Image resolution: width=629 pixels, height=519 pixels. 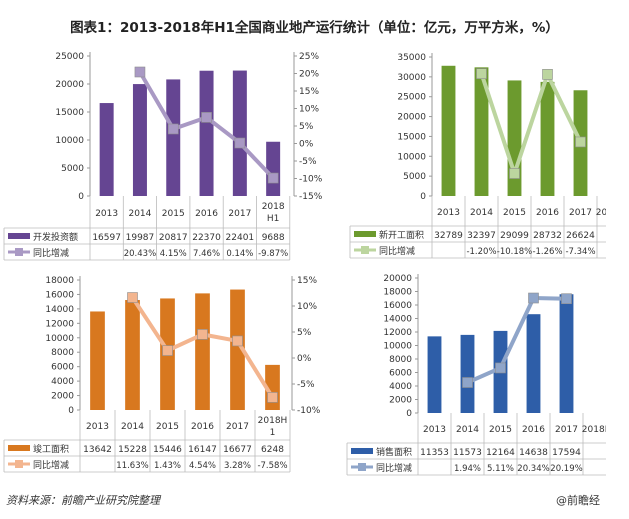 I want to click on y-tick-label: 12000, so click(x=59, y=324).